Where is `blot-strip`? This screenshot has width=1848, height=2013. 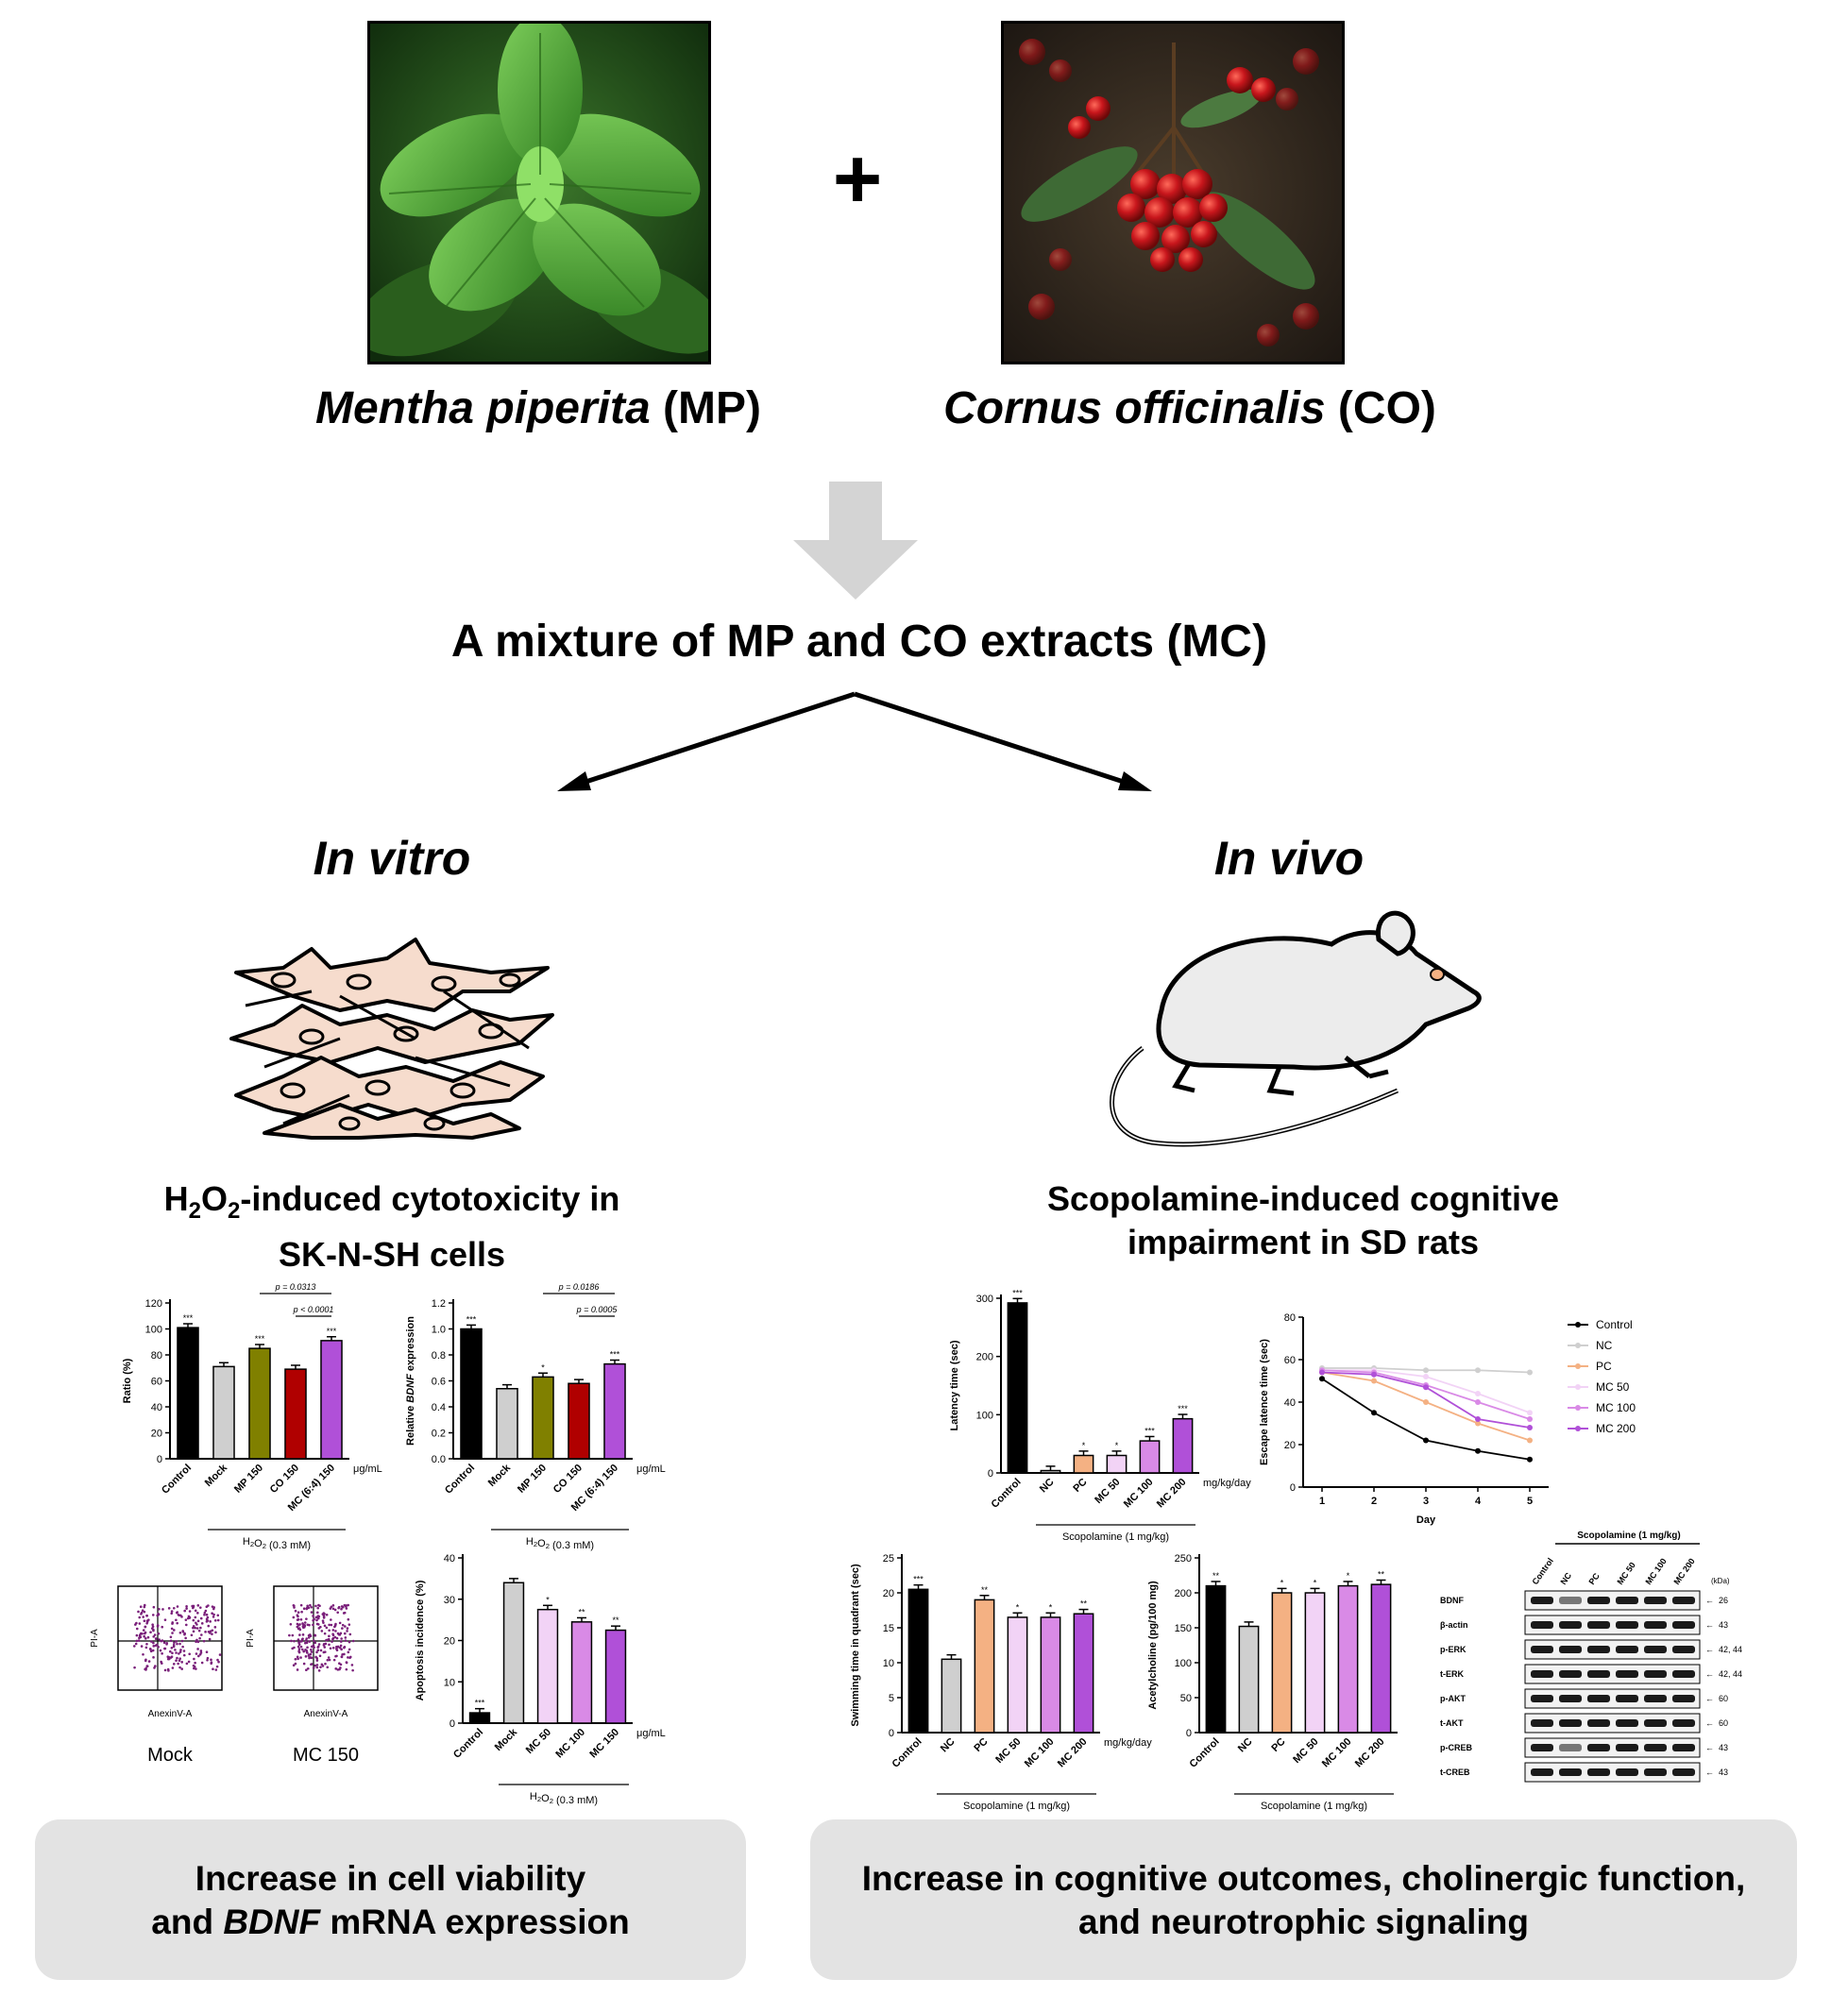
blot-strip is located at coordinates (1612, 1601).